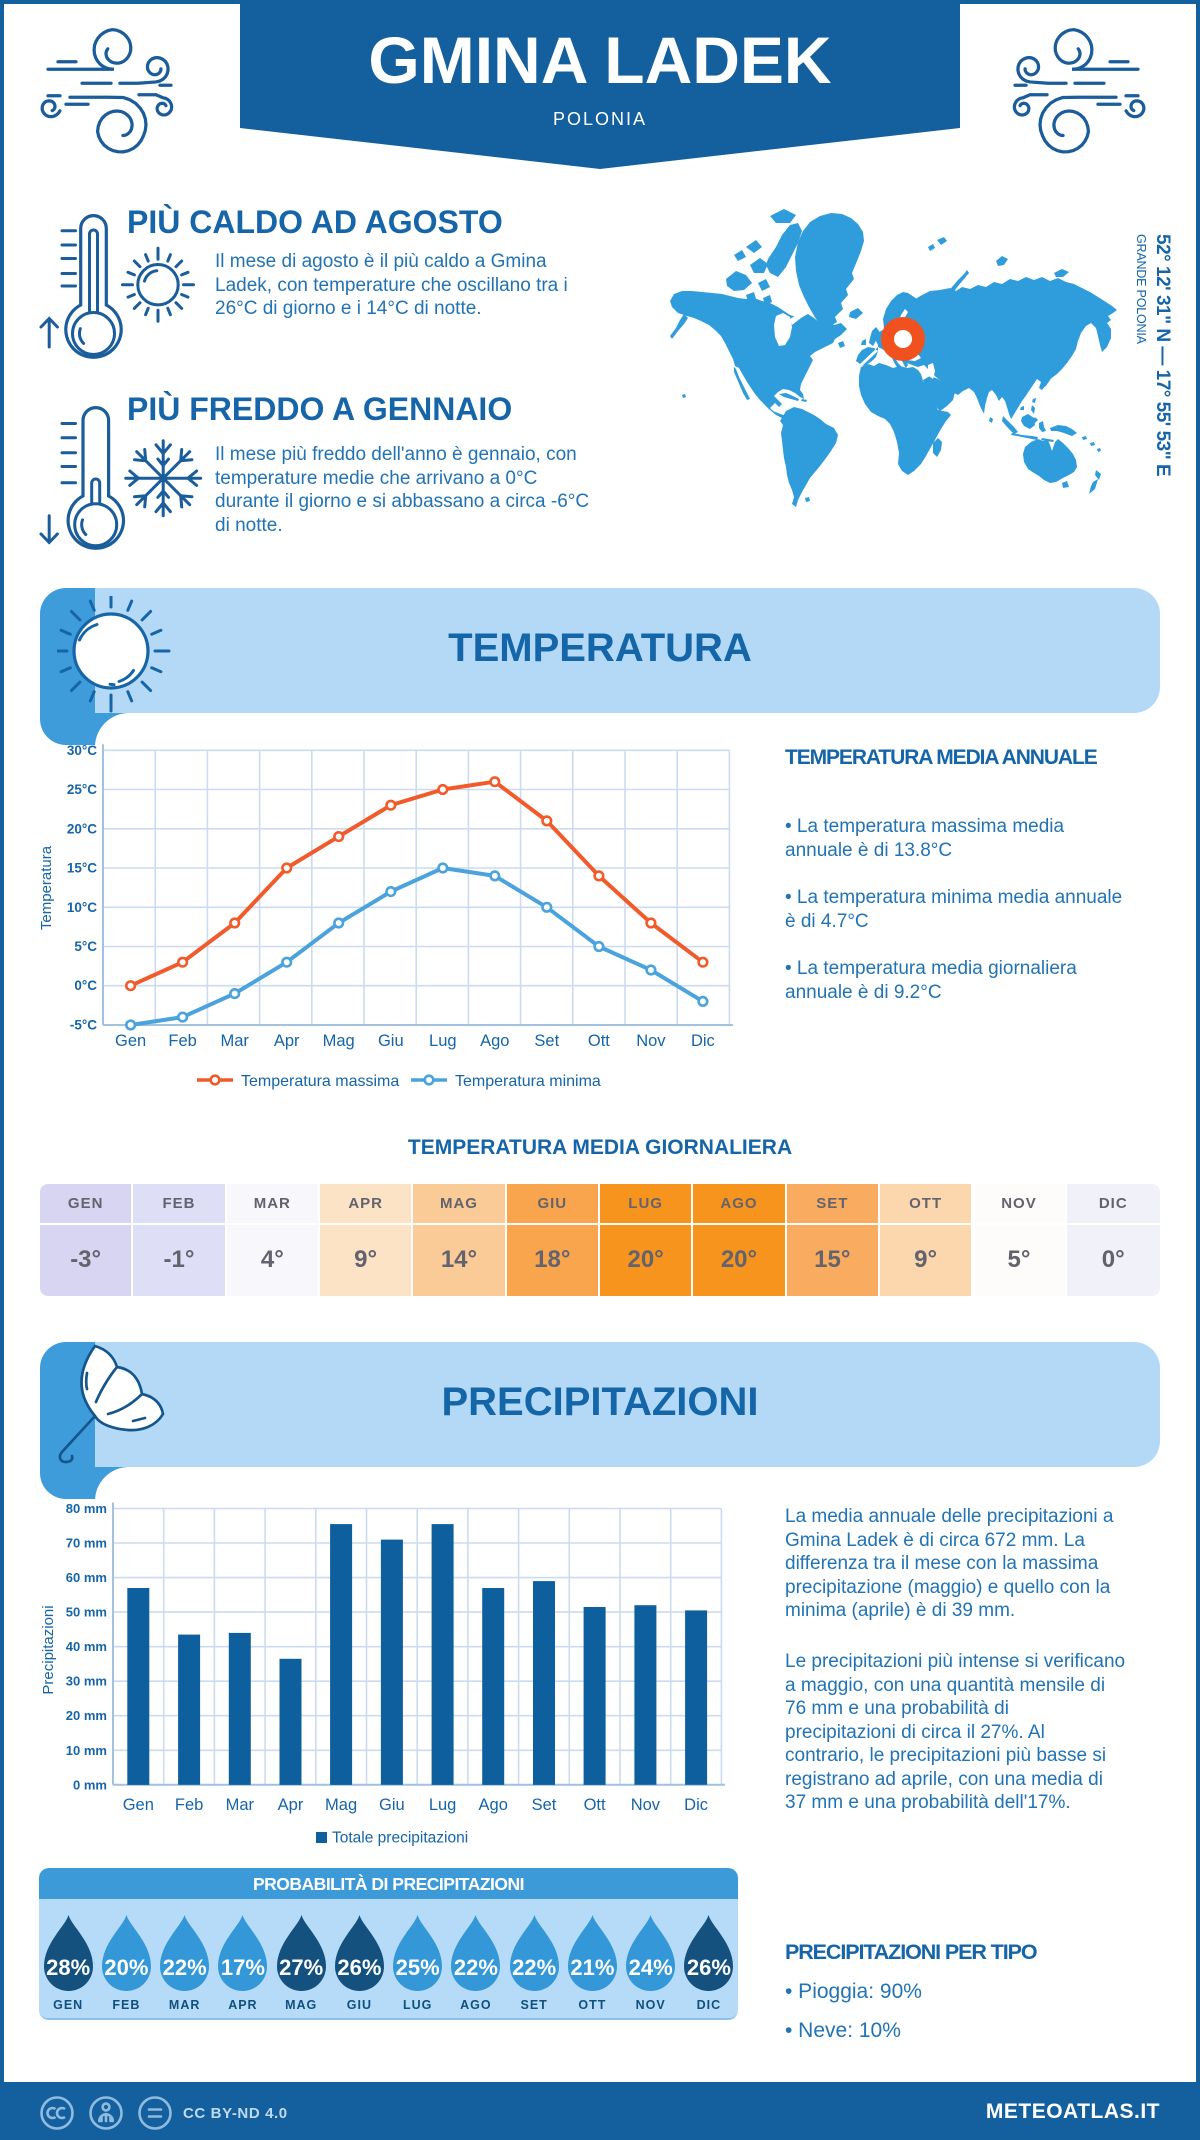 Image resolution: width=1200 pixels, height=2140 pixels. I want to click on svg-text: Totale precipitazioni, so click(400, 1838).